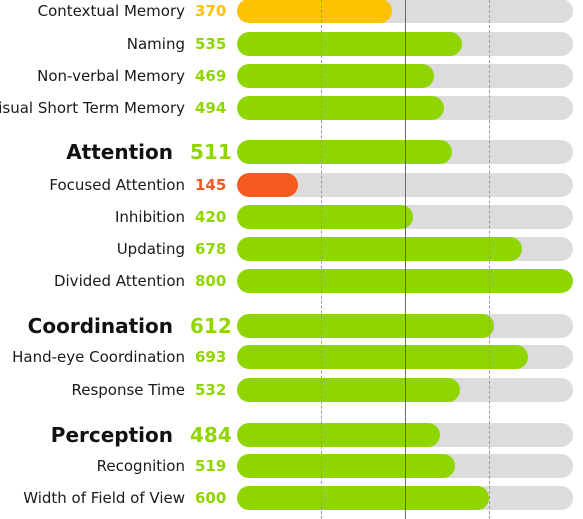 This screenshot has height=519, width=583. What do you see at coordinates (344, 152) in the screenshot?
I see `score-bar-attention` at bounding box center [344, 152].